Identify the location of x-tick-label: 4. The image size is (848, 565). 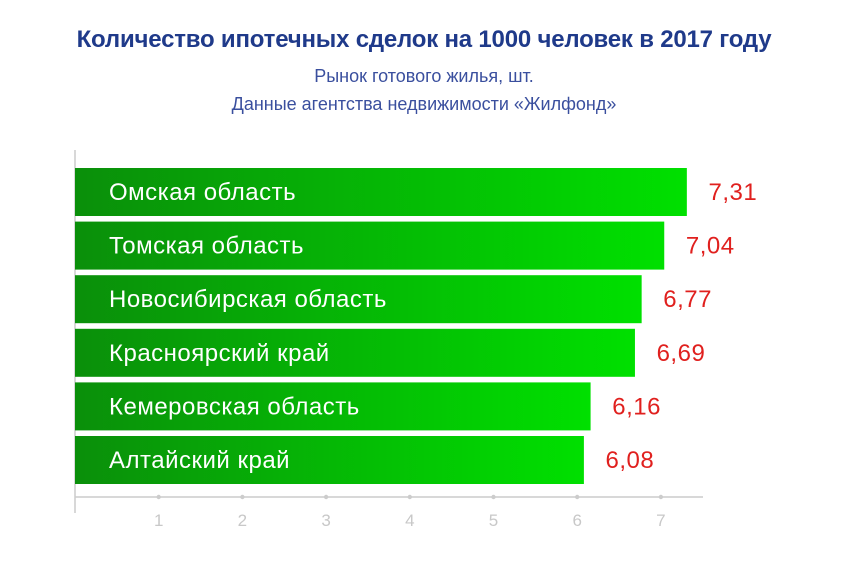
(409, 520).